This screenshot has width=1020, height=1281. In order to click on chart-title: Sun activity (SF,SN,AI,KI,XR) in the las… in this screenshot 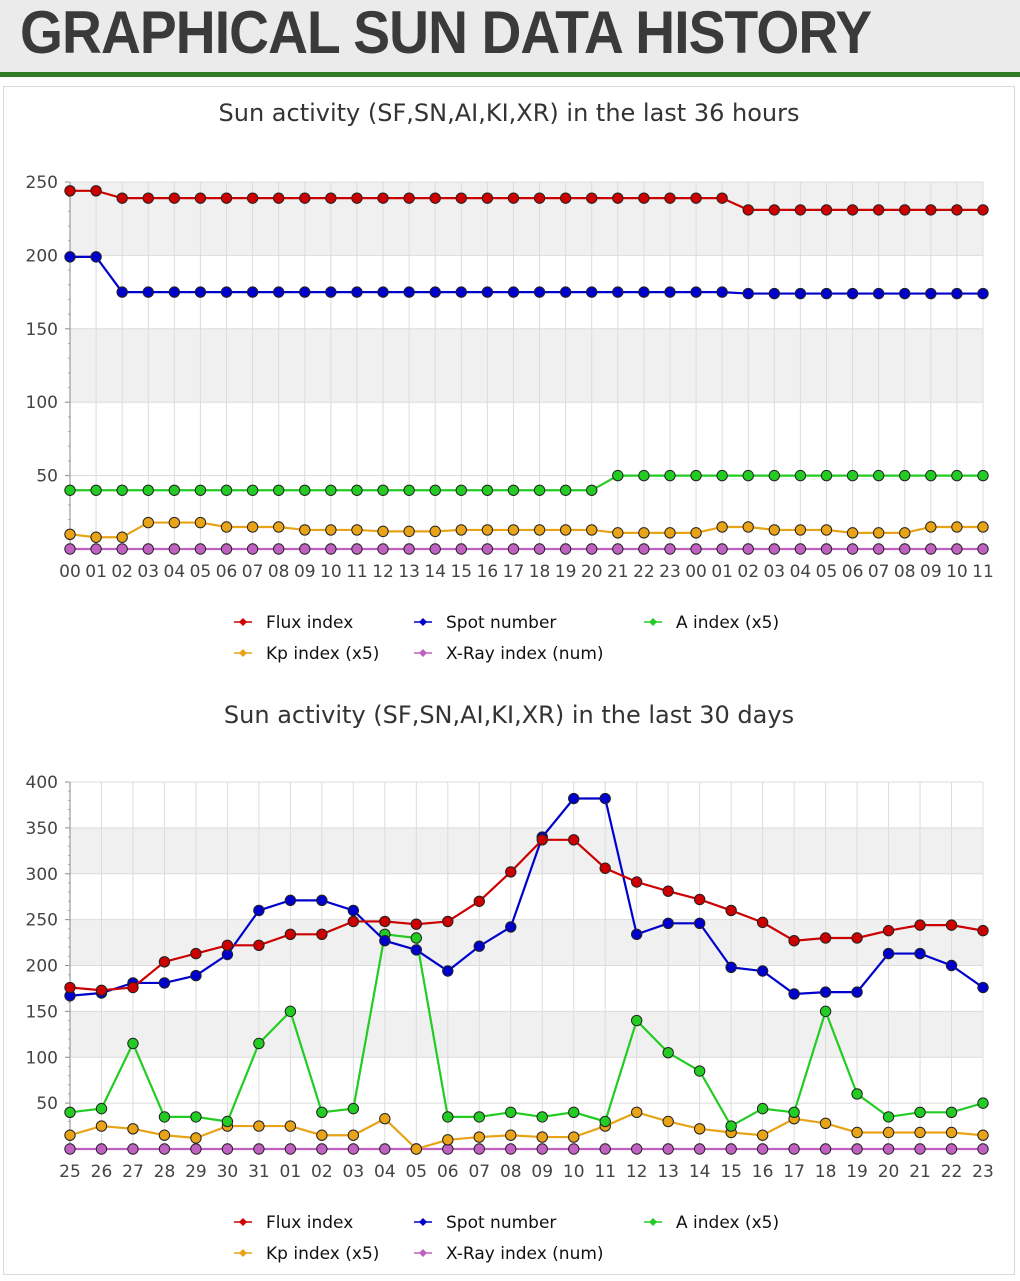, I will do `click(509, 113)`.